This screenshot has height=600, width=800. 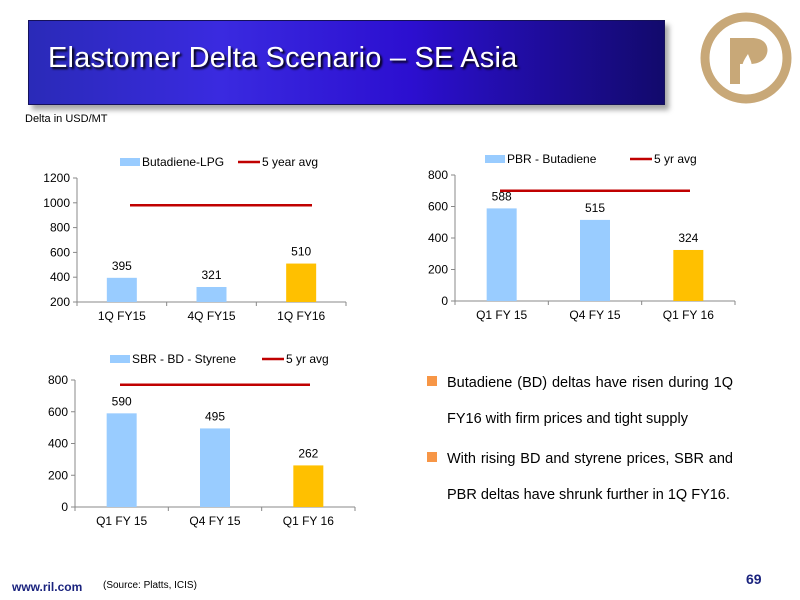 I want to click on legend-label: SBR - BD - Styrene, so click(x=184, y=359).